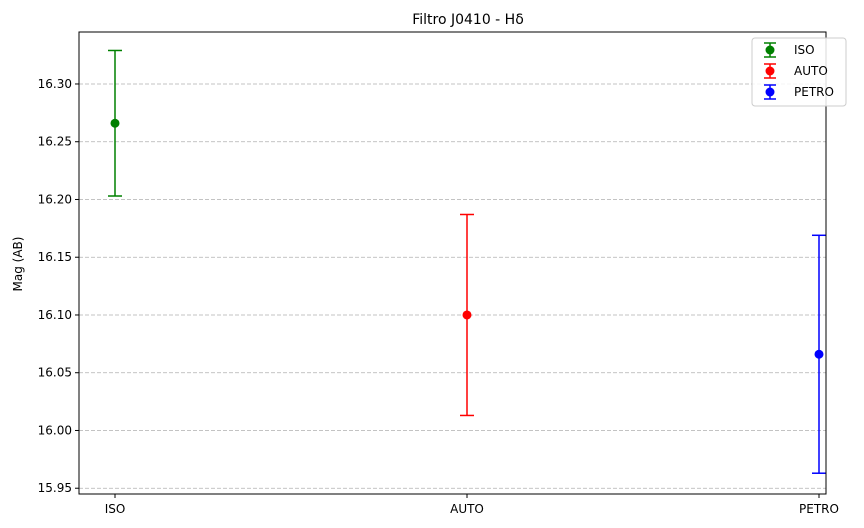  I want to click on x-tick-label: PETRO, so click(819, 509).